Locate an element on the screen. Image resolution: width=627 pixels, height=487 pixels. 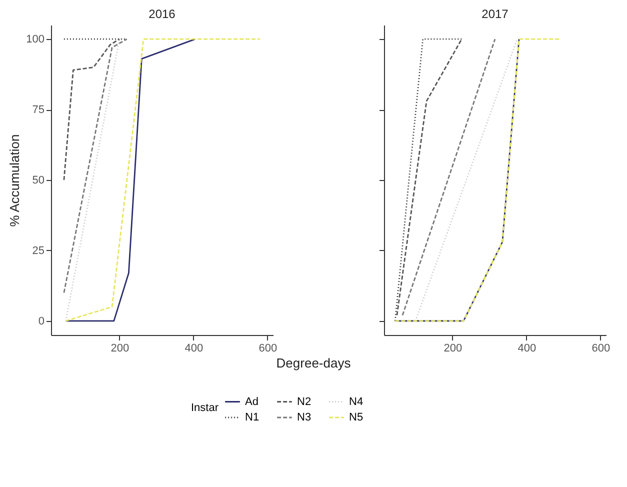
legend-label: N4 is located at coordinates (356, 402).